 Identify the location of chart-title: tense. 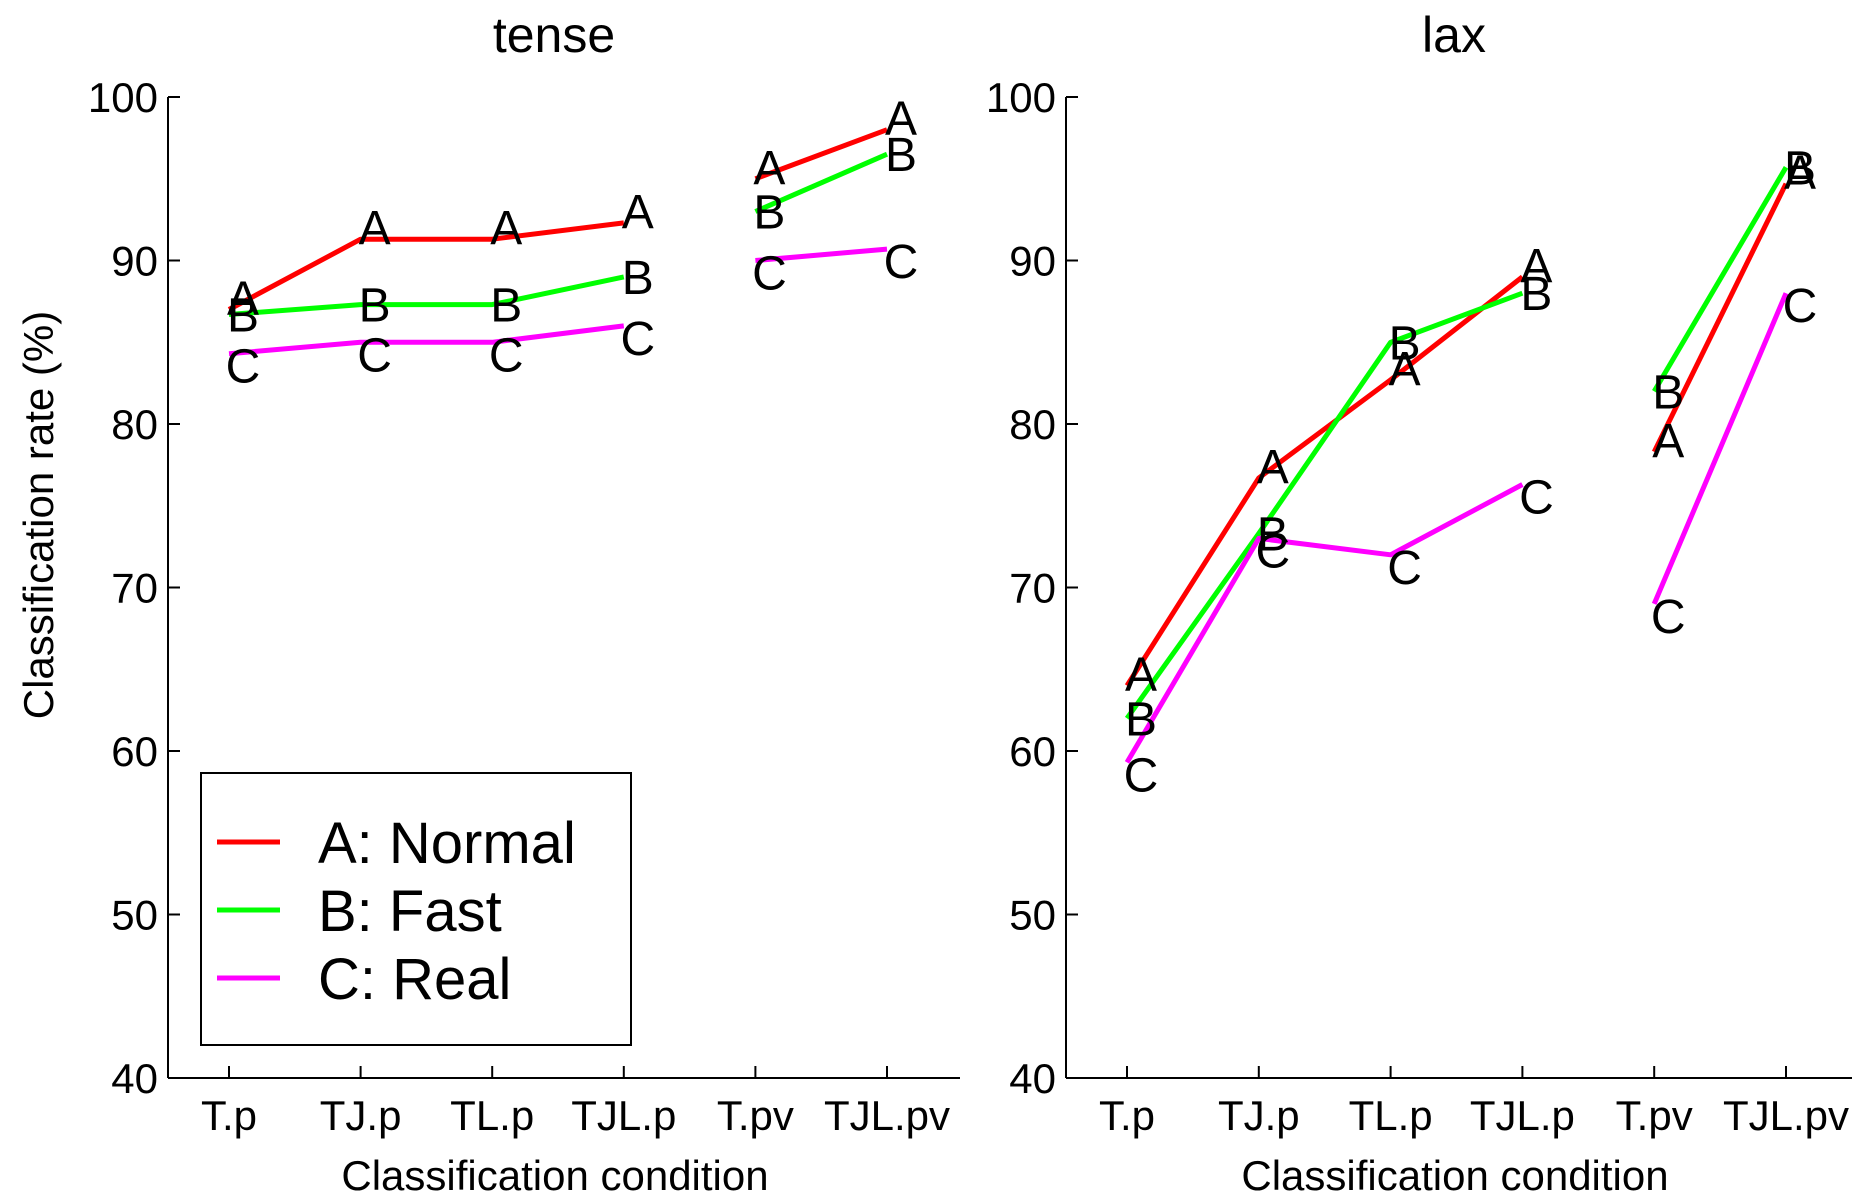
(554, 35).